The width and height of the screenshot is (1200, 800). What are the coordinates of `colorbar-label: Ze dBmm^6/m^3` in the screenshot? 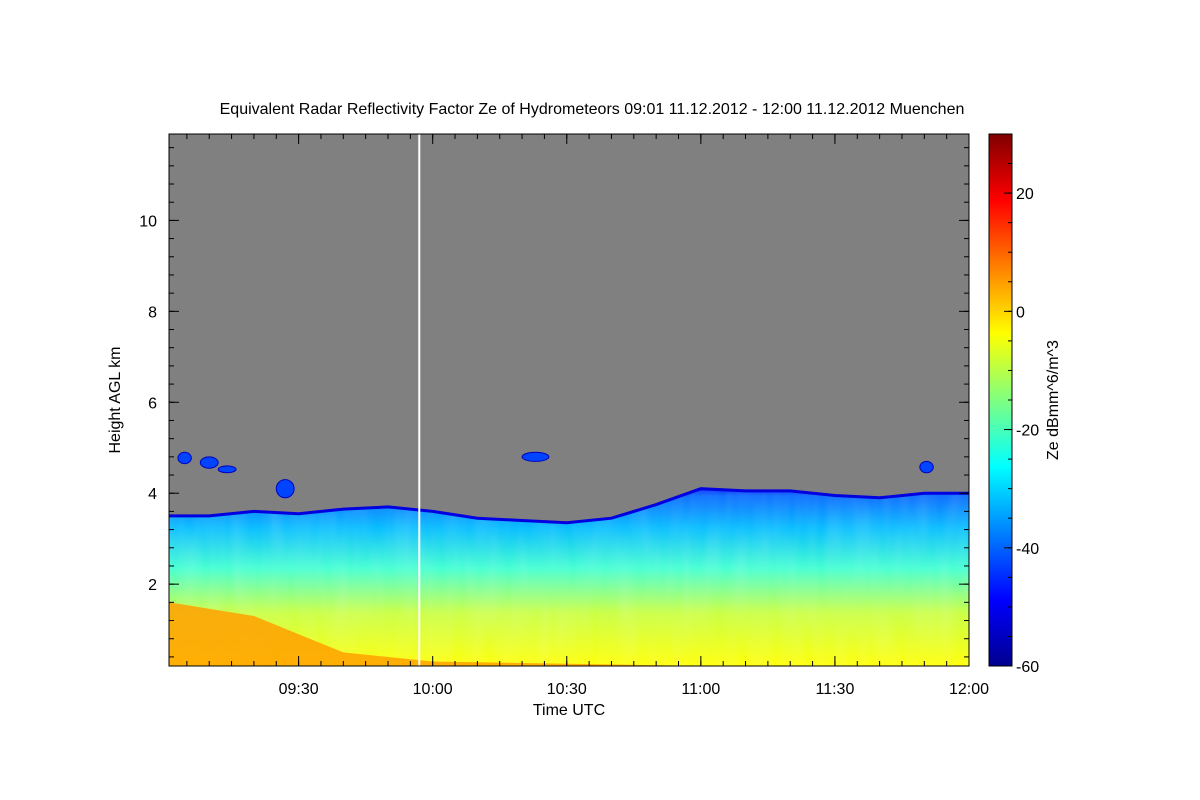 It's located at (1053, 400).